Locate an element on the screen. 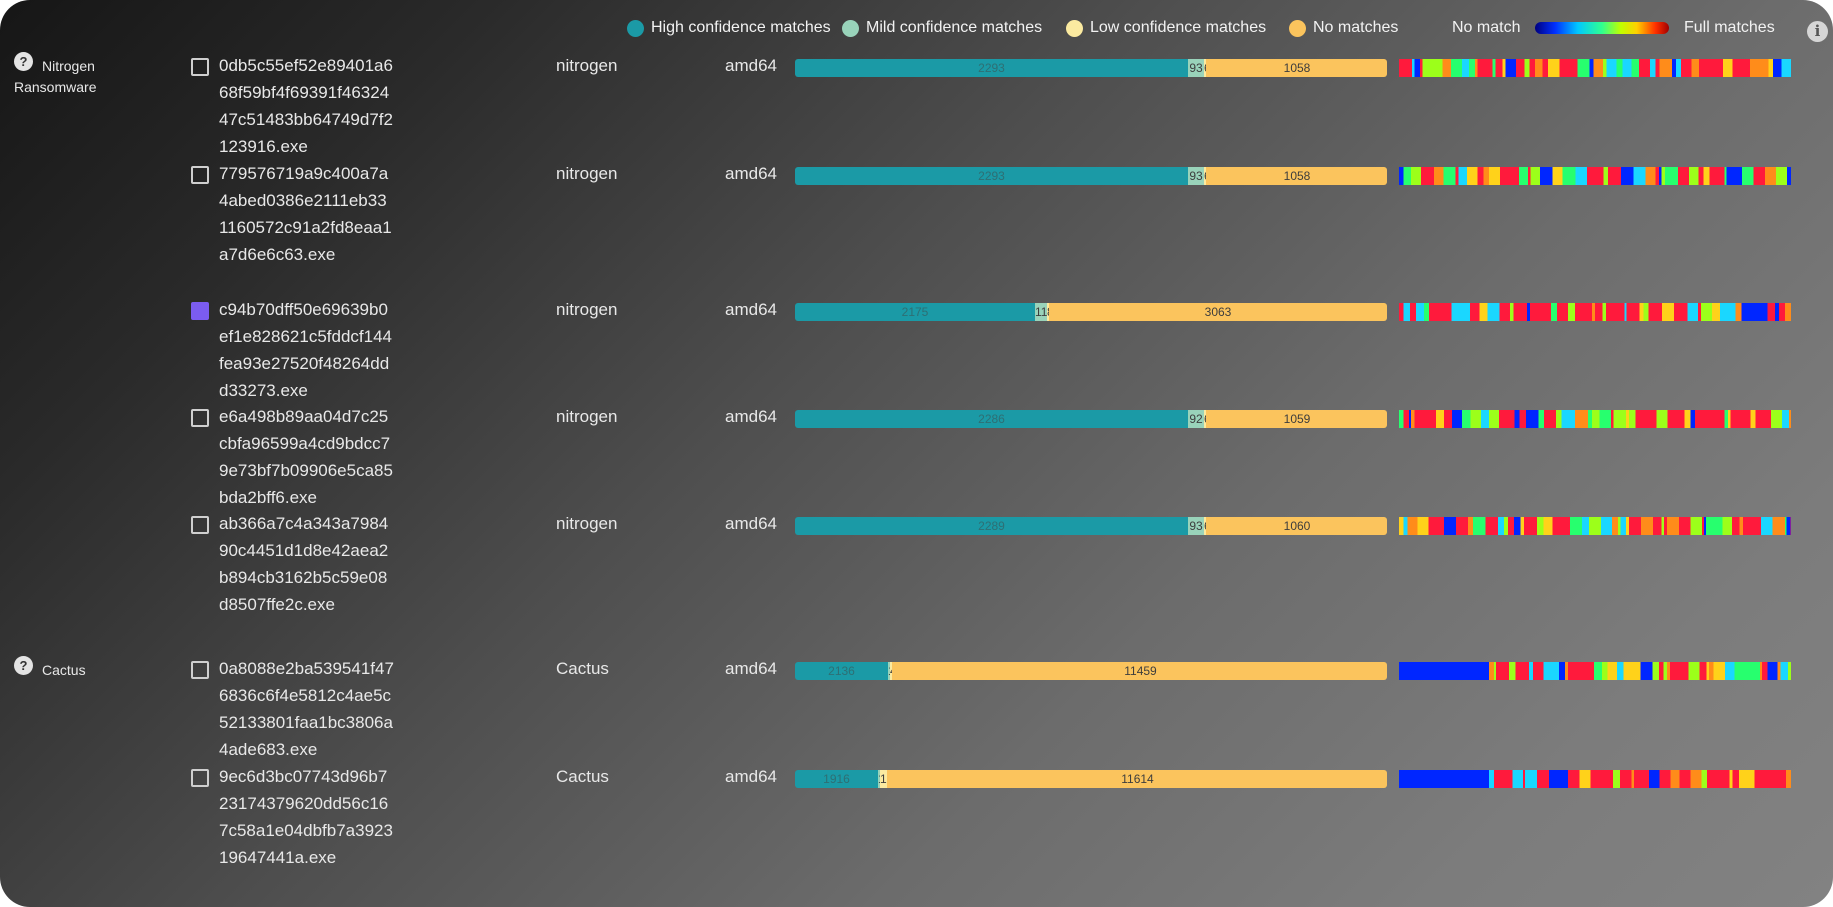 Image resolution: width=1833 pixels, height=907 pixels. group-name-line2: Ransomware is located at coordinates (55, 87).